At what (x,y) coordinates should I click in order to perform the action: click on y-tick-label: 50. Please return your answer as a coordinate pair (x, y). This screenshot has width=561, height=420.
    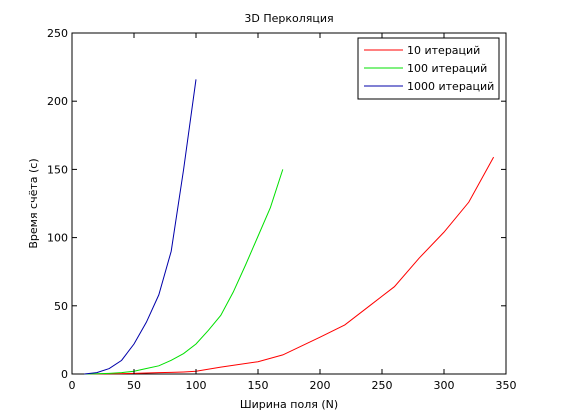
    Looking at the image, I should click on (61, 306).